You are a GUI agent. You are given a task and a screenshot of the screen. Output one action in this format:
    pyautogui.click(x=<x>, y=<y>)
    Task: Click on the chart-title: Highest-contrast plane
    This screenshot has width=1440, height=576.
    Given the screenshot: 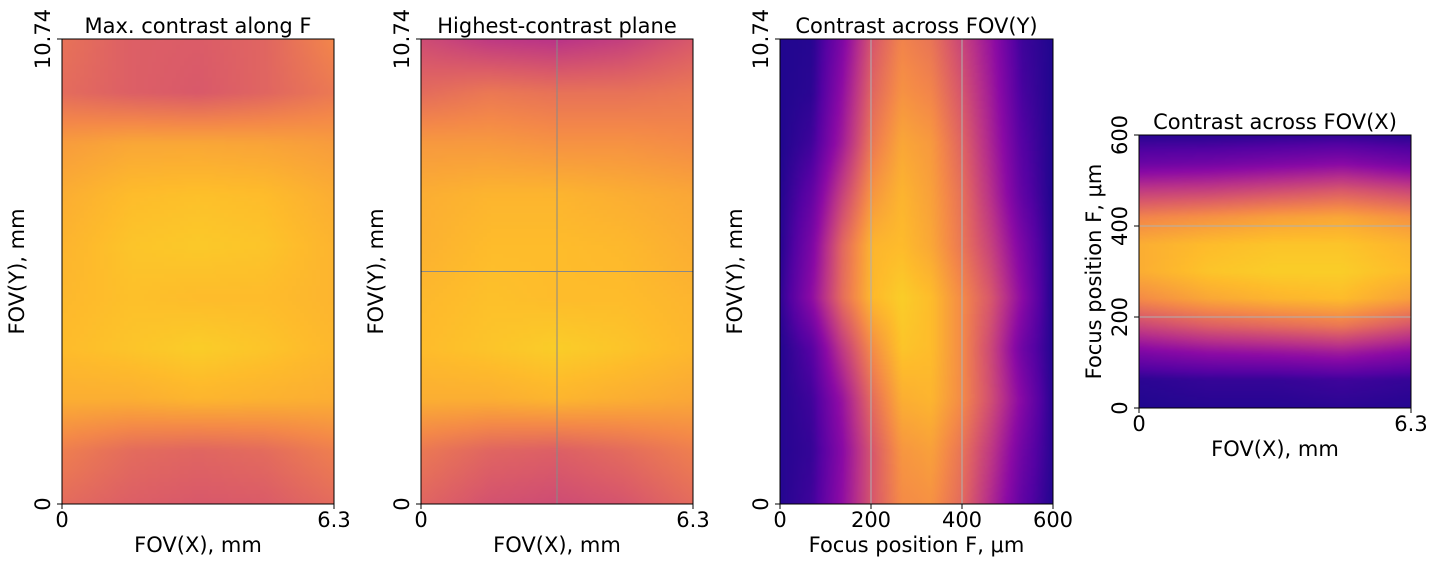 What is the action you would take?
    pyautogui.click(x=557, y=26)
    